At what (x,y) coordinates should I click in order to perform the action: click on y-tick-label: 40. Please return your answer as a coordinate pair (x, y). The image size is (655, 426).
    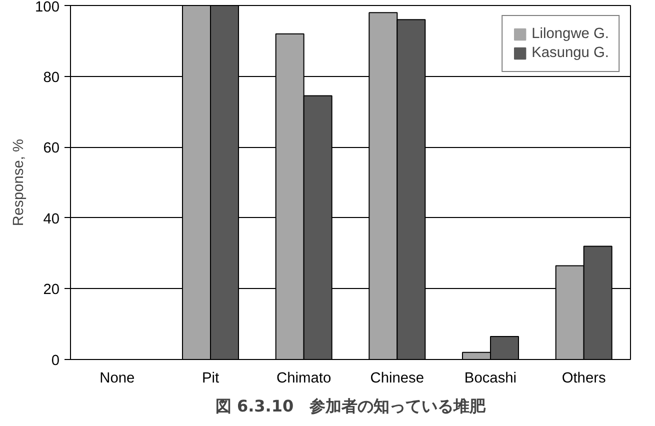
    Looking at the image, I should click on (51, 219).